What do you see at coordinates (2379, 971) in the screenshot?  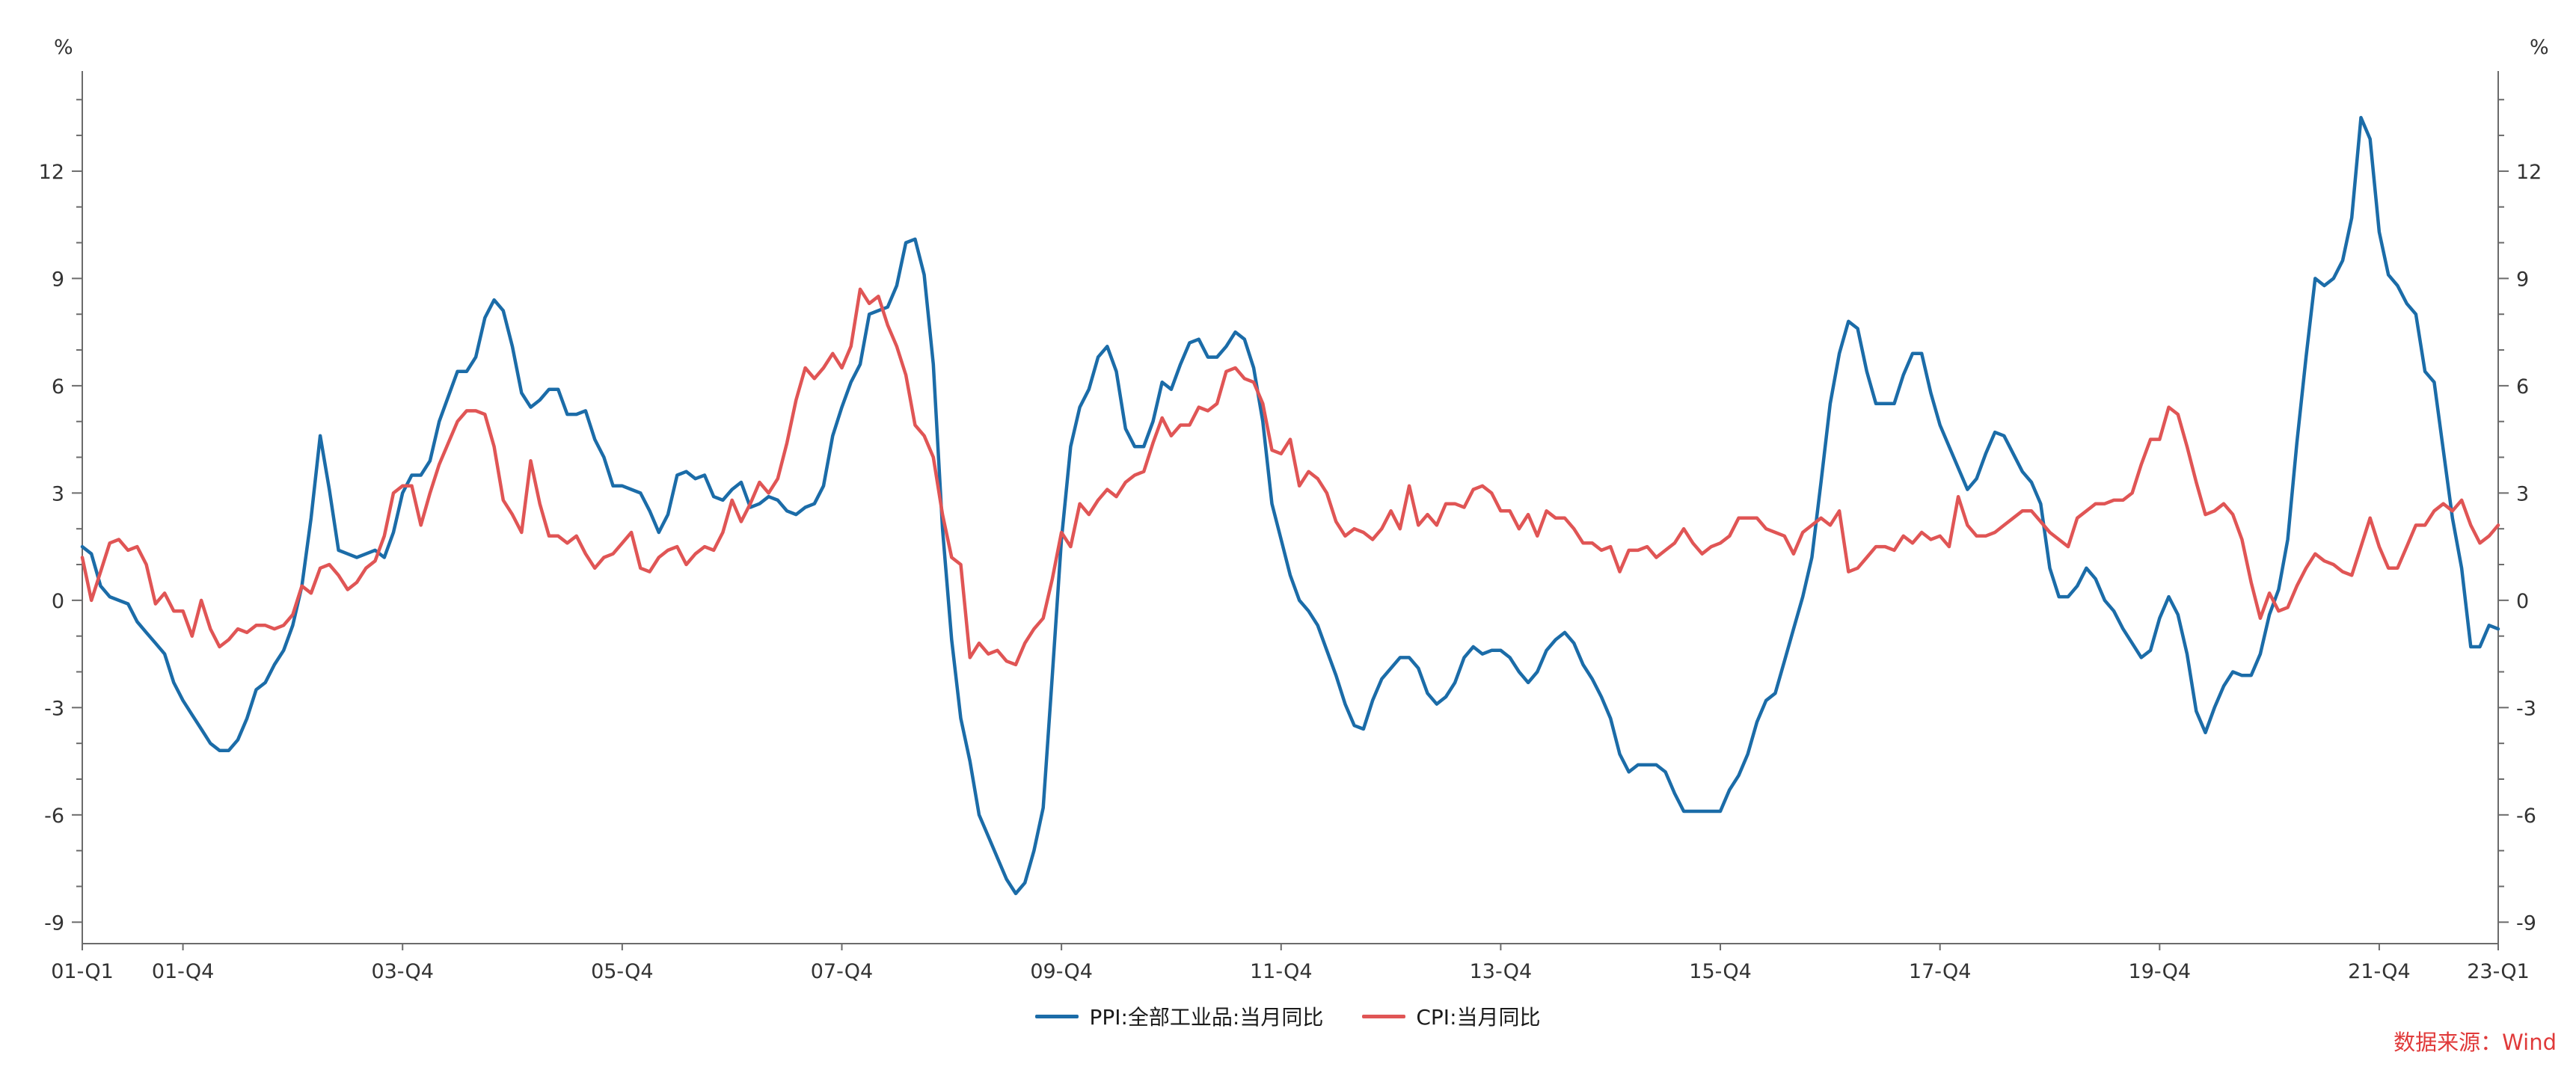 I see `svg-text: 21-Q4` at bounding box center [2379, 971].